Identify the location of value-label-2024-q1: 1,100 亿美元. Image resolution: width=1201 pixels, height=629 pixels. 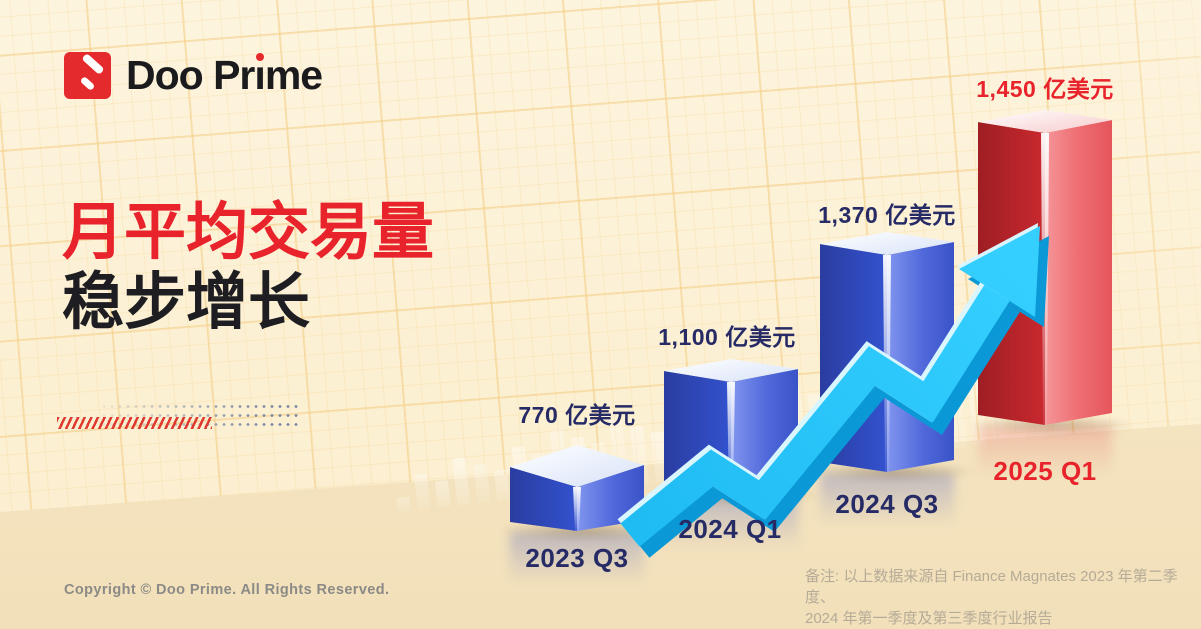
(727, 337).